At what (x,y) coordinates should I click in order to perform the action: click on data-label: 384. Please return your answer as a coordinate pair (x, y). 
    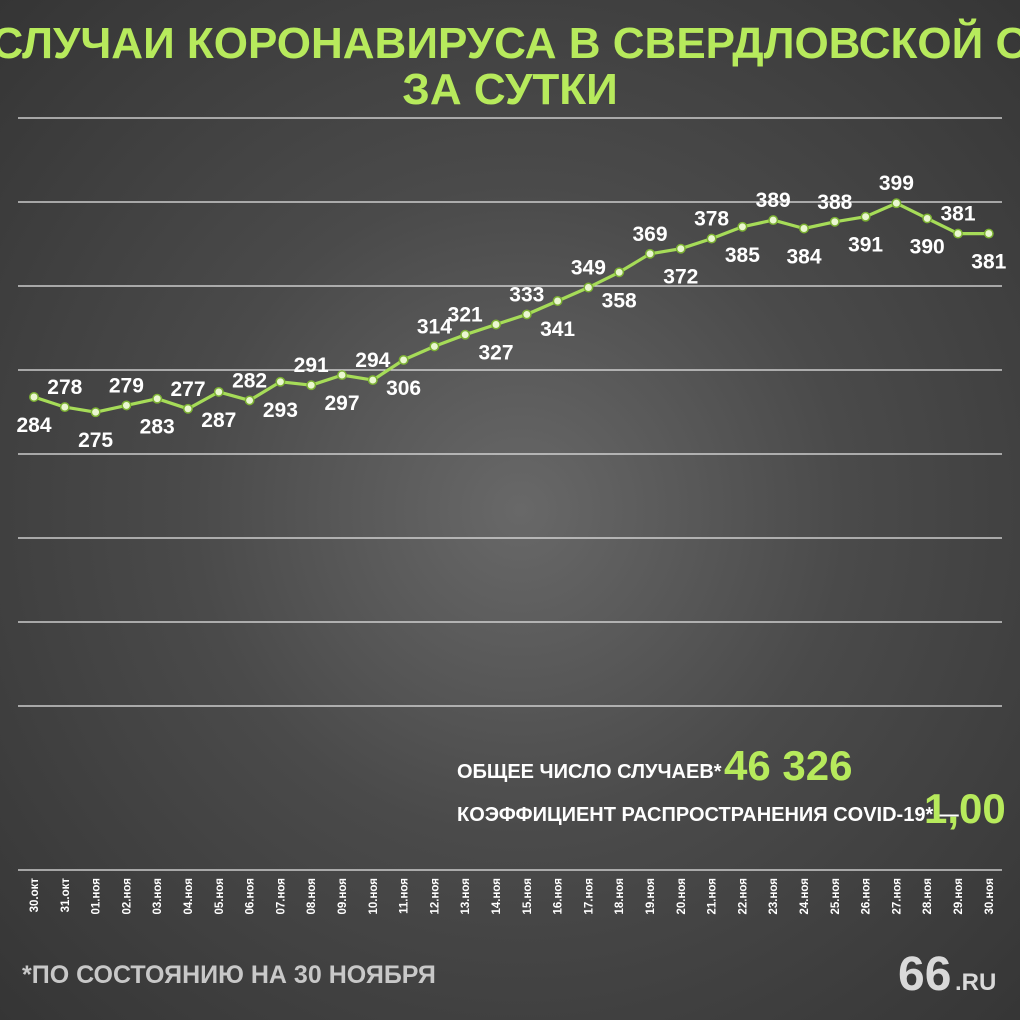
    Looking at the image, I should click on (803, 257).